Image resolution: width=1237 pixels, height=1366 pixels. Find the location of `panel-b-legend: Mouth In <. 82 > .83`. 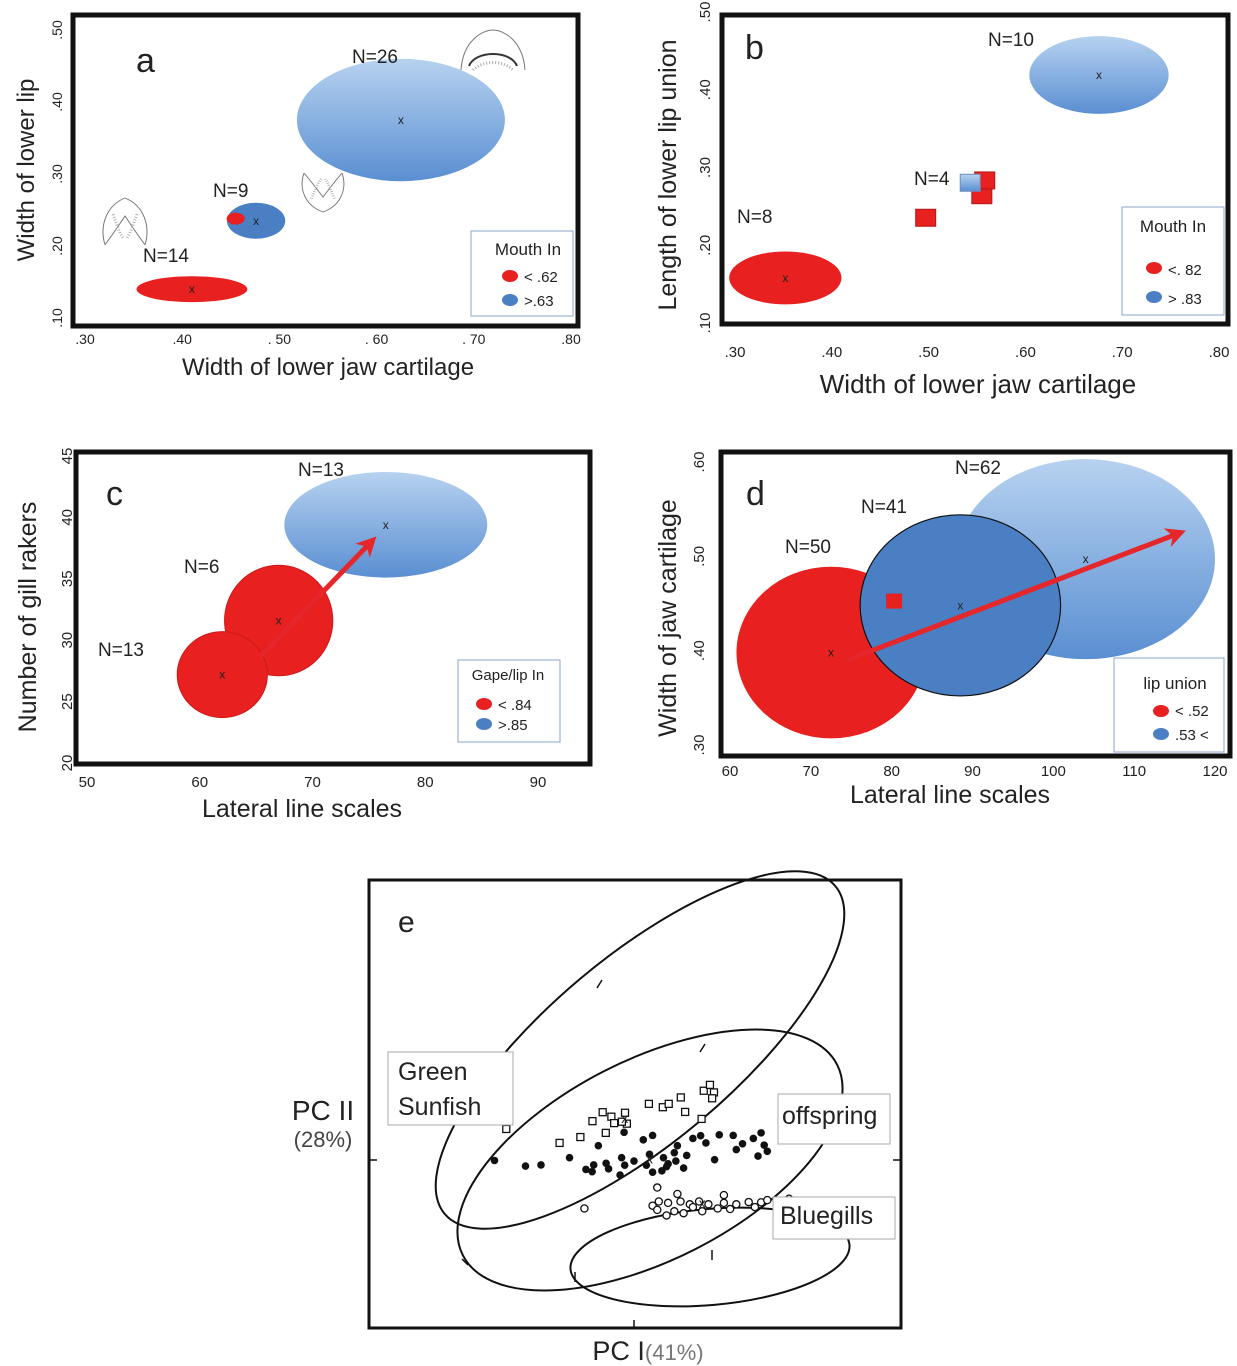

panel-b-legend: Mouth In <. 82 > .83 is located at coordinates (1173, 261).